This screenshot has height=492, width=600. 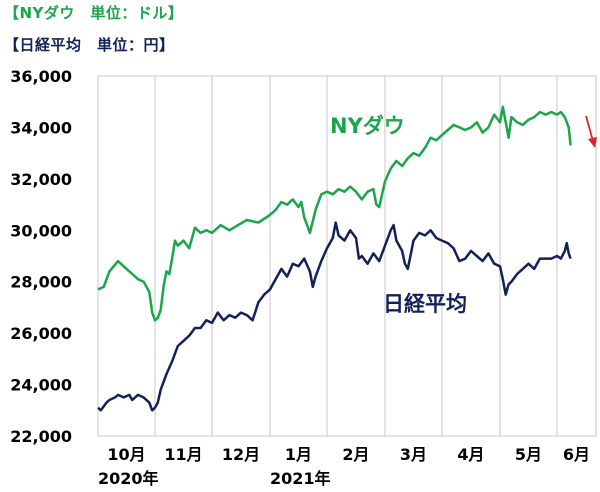 I want to click on x-axis-ticks: 10月 11月 12月 1月 2月 3月 4月 5月 6月 2020年 2021年, so click(x=344, y=466).